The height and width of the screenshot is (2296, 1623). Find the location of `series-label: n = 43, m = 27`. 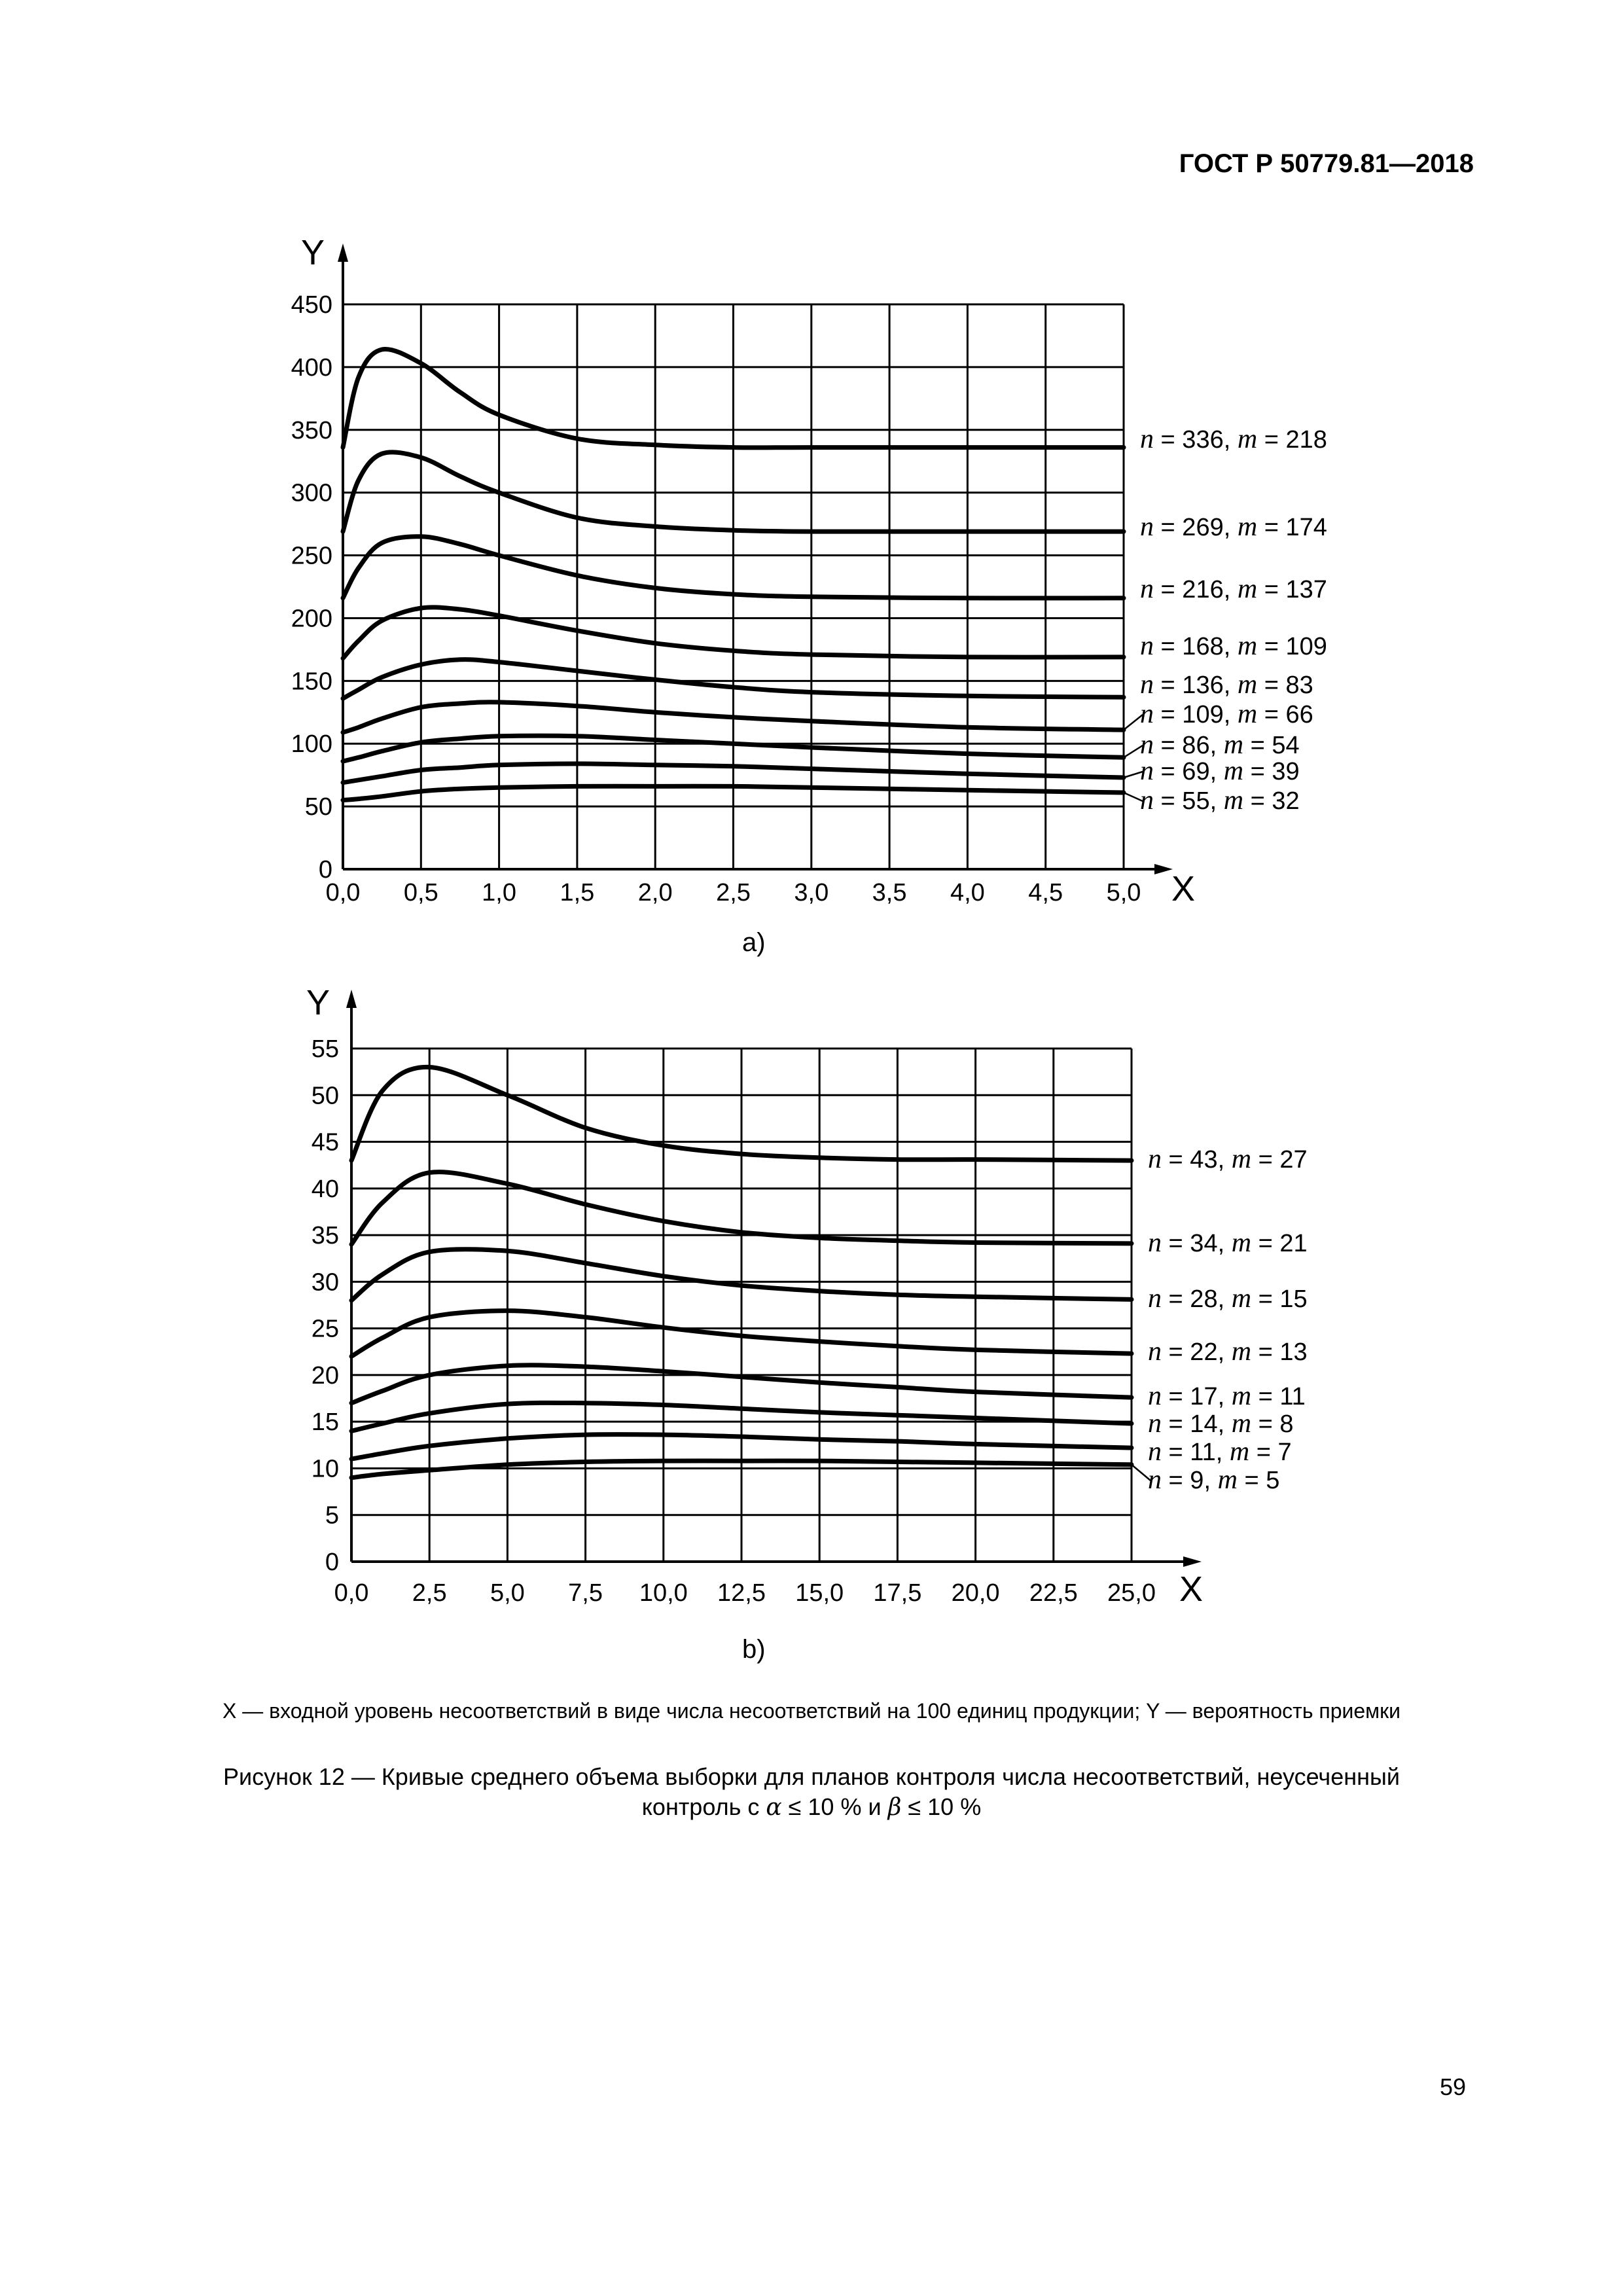

series-label: n = 43, m = 27 is located at coordinates (1228, 1159).